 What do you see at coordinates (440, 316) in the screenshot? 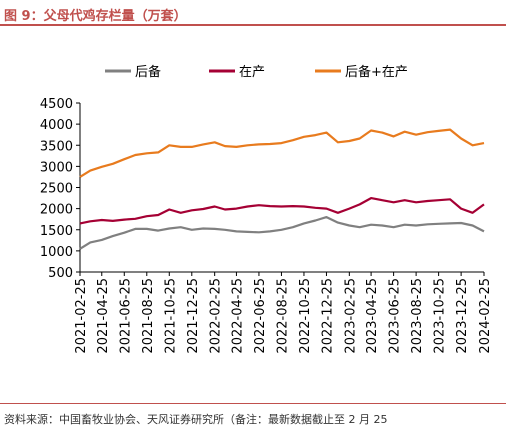
I see `x-tick-label: 2023-10-25` at bounding box center [440, 316].